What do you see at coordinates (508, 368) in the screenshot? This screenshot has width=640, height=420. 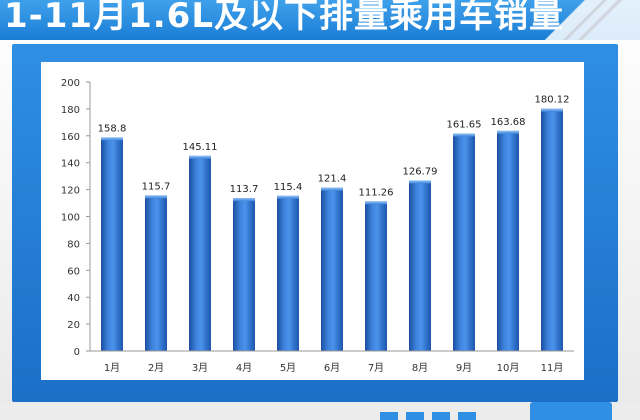 I see `x-tick-label: 10月` at bounding box center [508, 368].